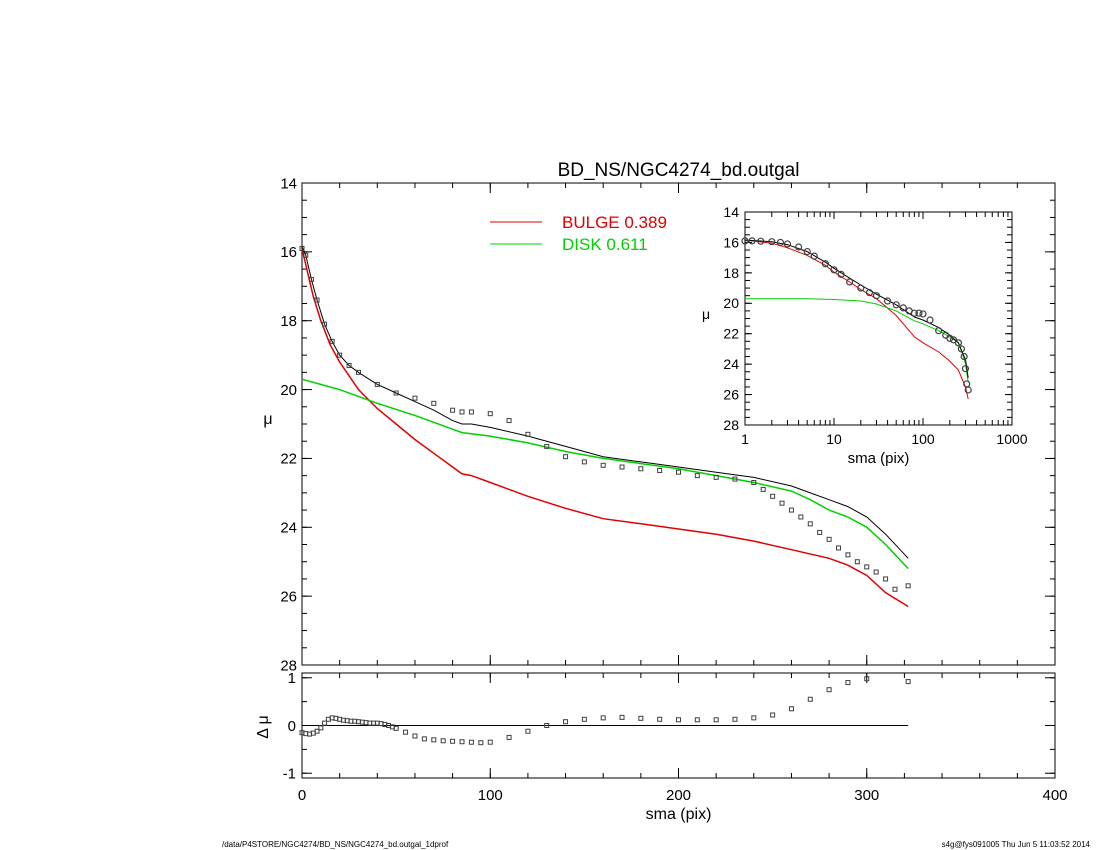 The height and width of the screenshot is (850, 1100). I want to click on main-y-tick-label: 14, so click(288, 183).